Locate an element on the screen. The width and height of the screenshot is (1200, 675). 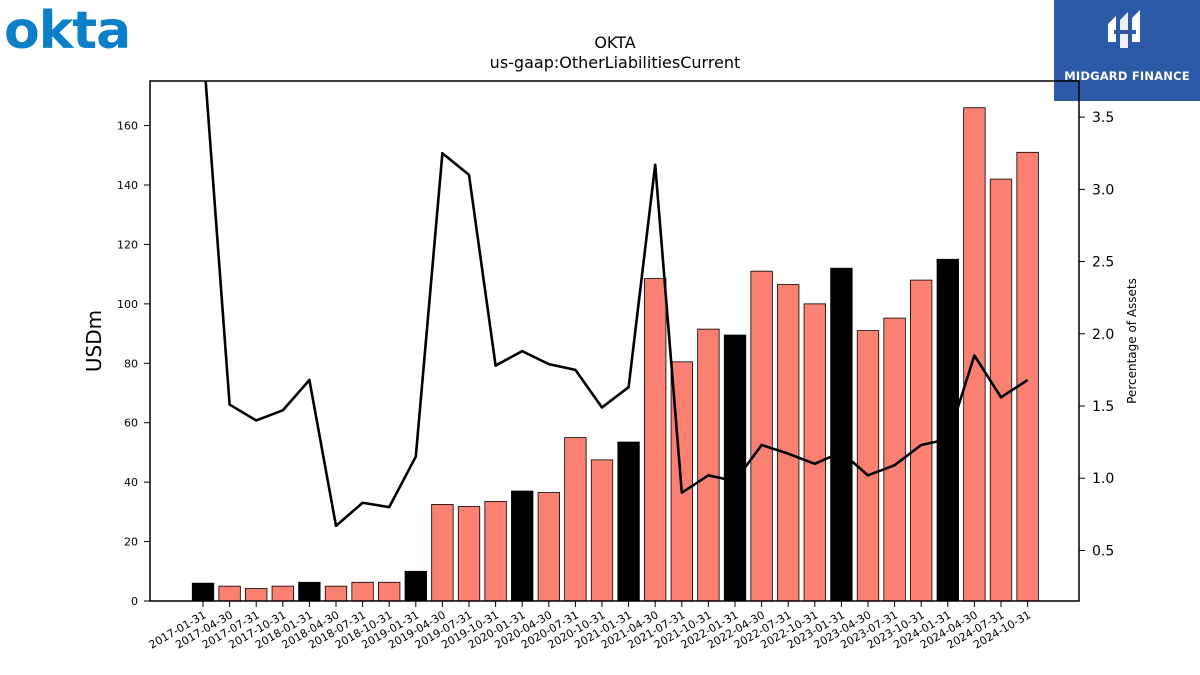
y-tick-label: 80 is located at coordinates (131, 363).